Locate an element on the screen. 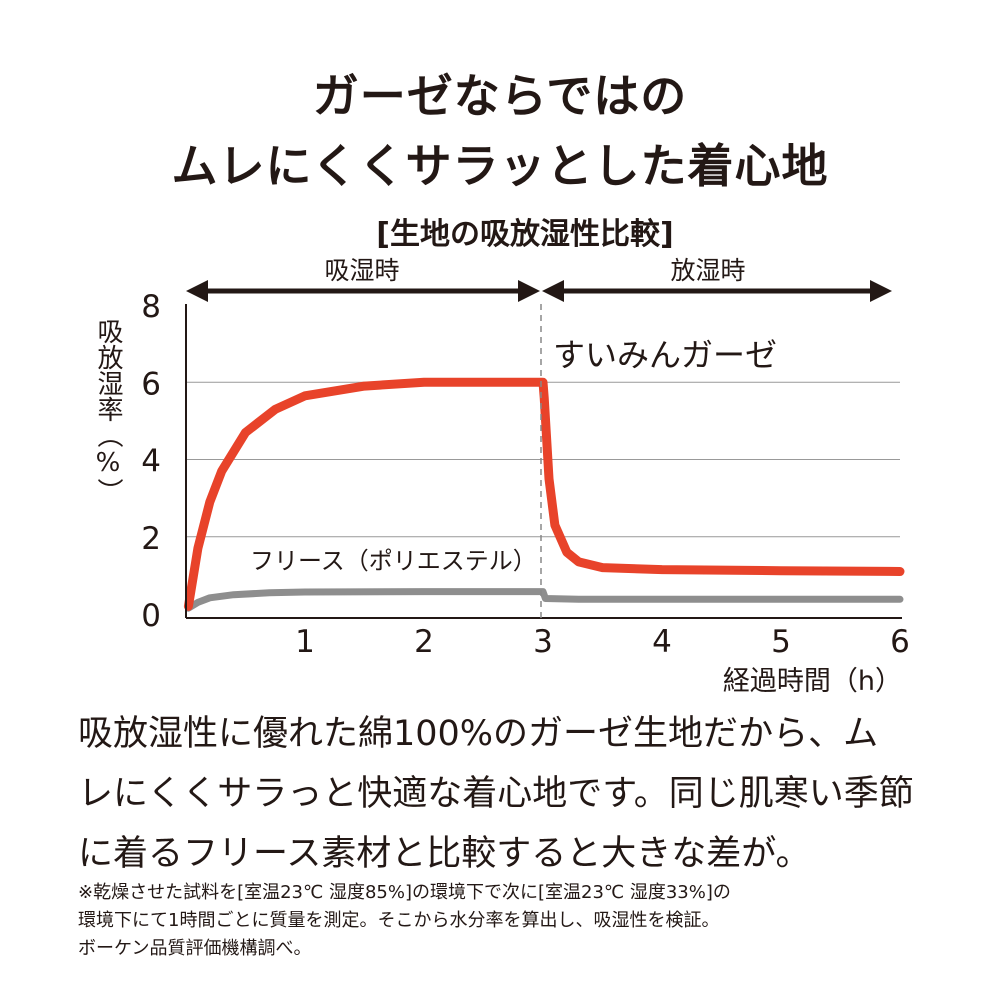 The height and width of the screenshot is (1000, 1000). phase-label-absorb: 吸湿時 is located at coordinates (361, 270).